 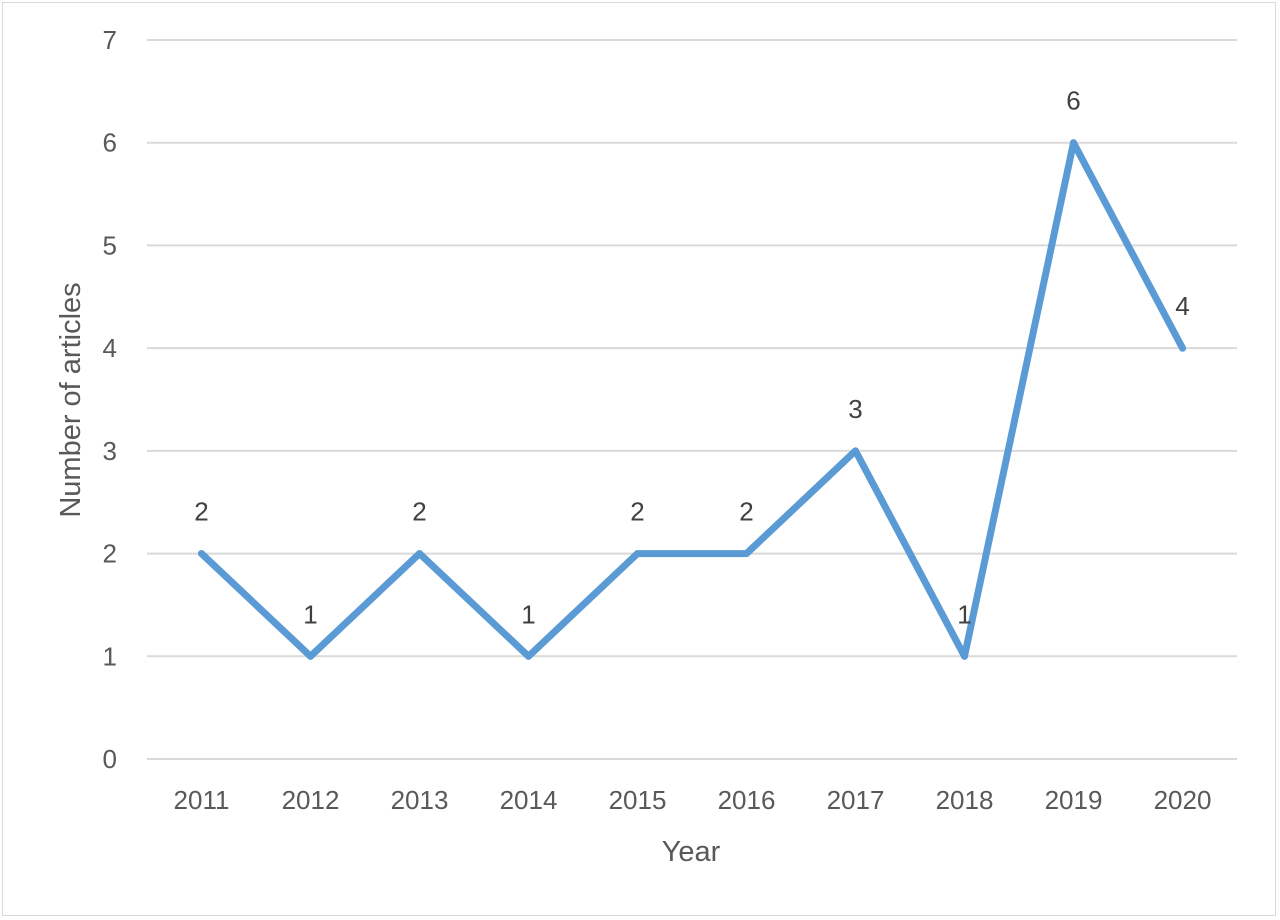 I want to click on x-tick-label: 2011, so click(x=202, y=800).